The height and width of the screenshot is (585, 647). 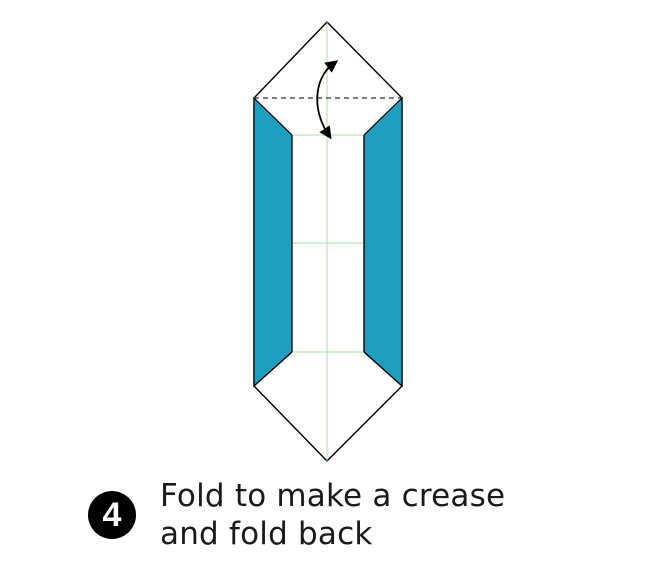 What do you see at coordinates (327, 100) in the screenshot?
I see `curved-double-arrow-icon` at bounding box center [327, 100].